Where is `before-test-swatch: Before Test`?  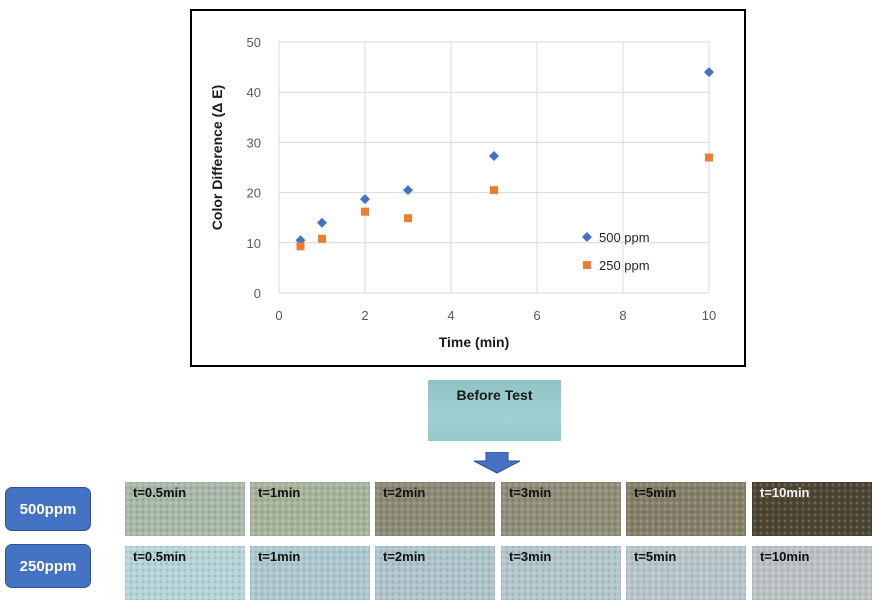
before-test-swatch: Before Test is located at coordinates (494, 410).